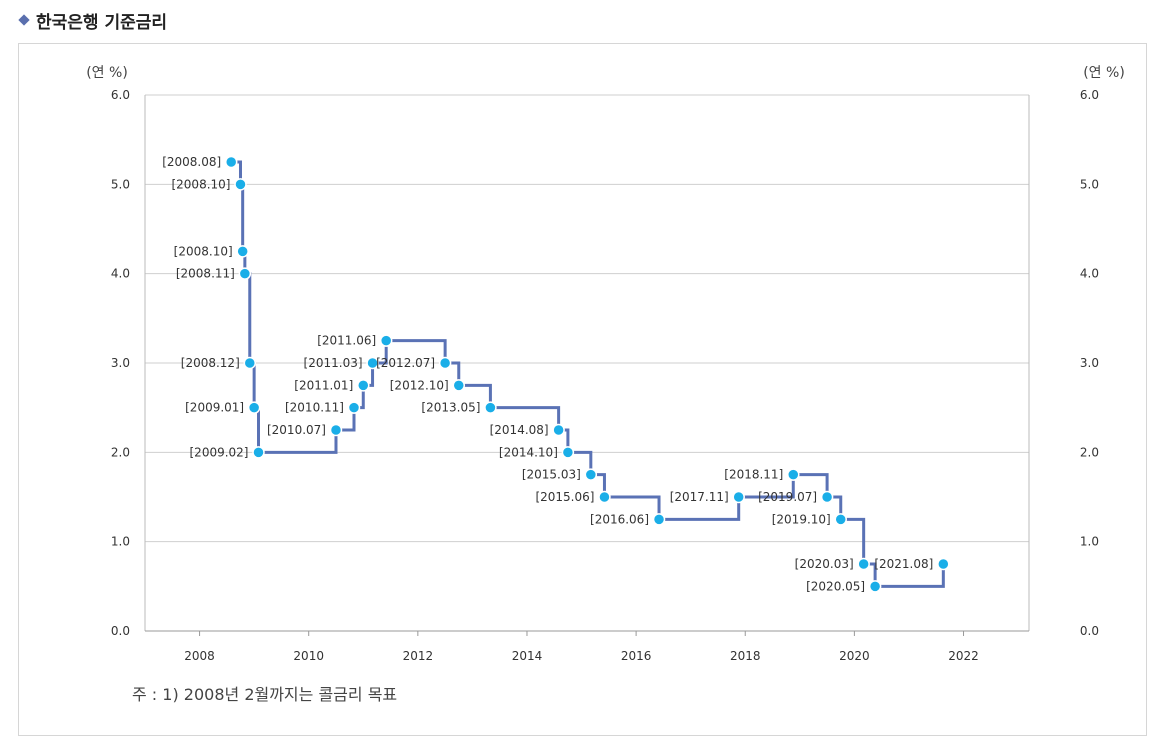 This screenshot has height=743, width=1164. What do you see at coordinates (528, 452) in the screenshot?
I see `data-label: [2014.10]` at bounding box center [528, 452].